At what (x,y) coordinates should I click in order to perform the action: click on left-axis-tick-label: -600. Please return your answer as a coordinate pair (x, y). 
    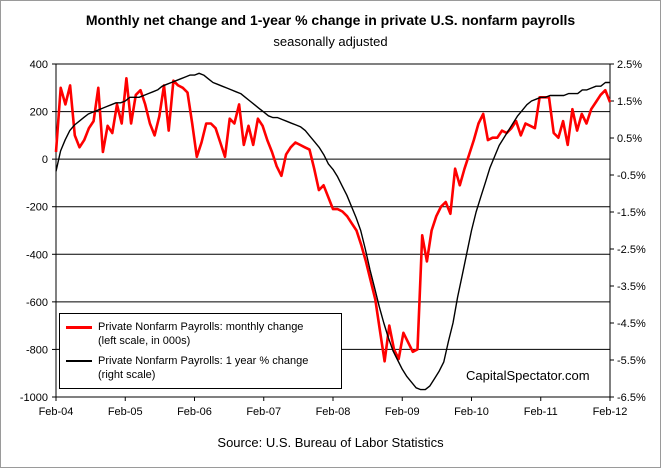
    Looking at the image, I should click on (37, 303).